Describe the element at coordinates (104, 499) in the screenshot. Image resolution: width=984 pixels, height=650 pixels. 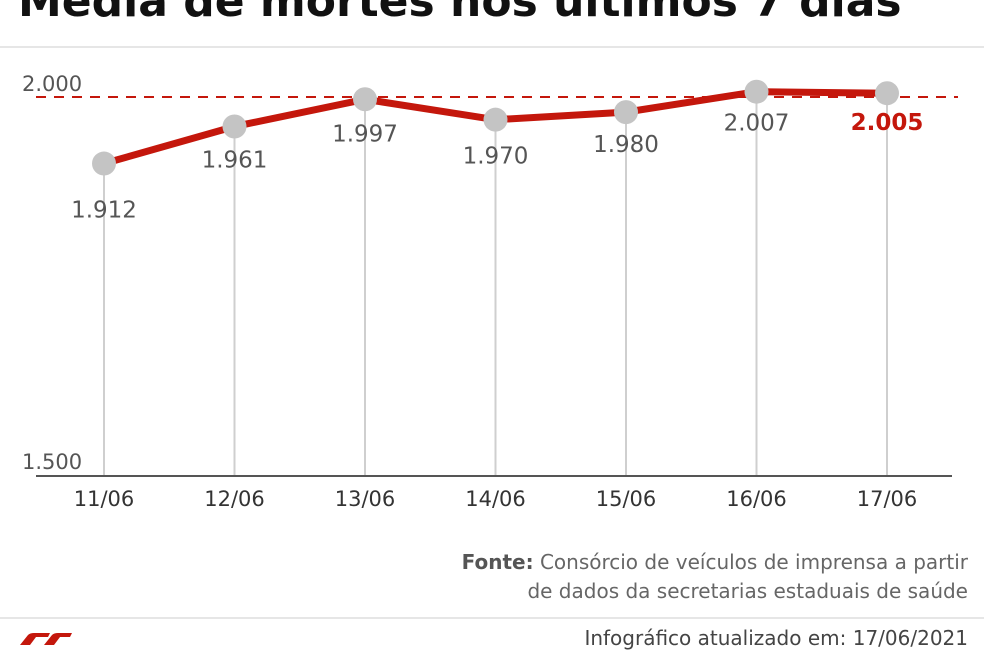
I see `x-tick-label: 11/06` at that location.